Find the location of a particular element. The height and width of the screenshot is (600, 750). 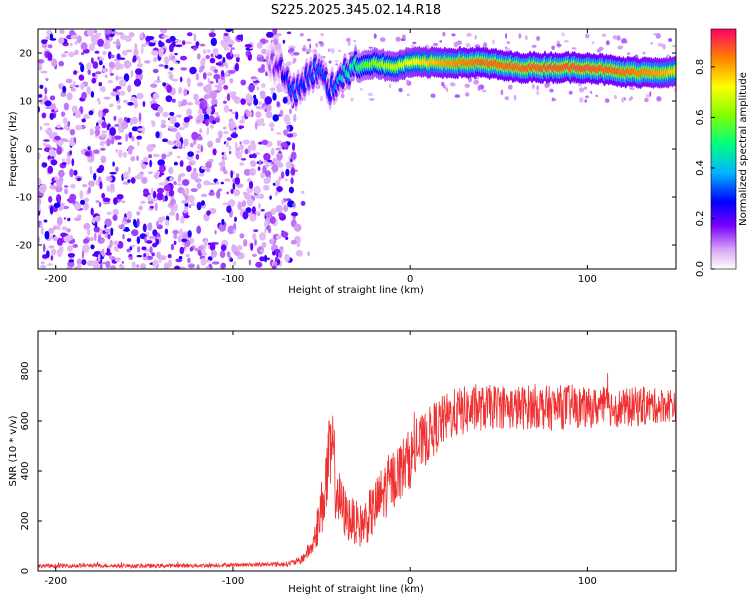

x-tick-label: -100 is located at coordinates (233, 581).